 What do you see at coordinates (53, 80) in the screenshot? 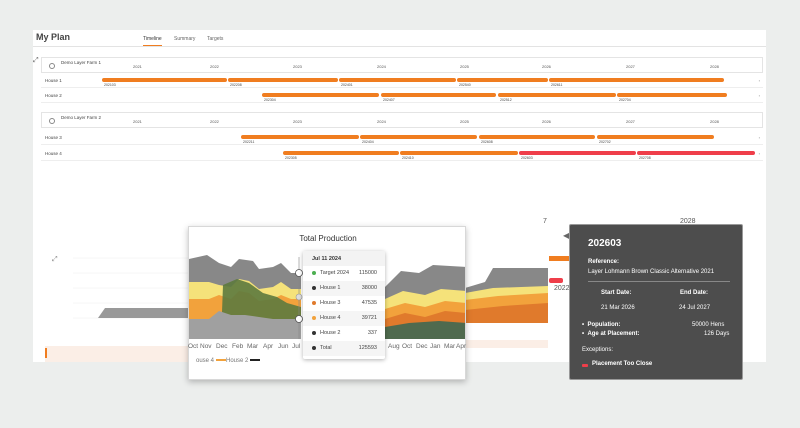
I see `house-label: House 1` at bounding box center [53, 80].